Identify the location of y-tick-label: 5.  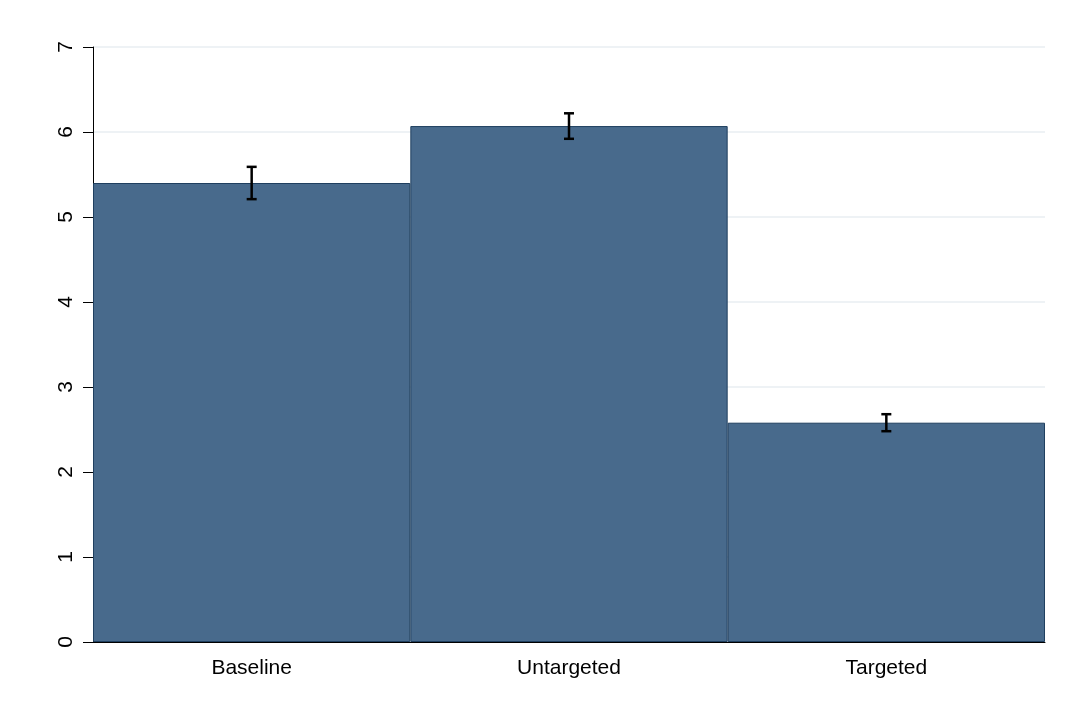
(64, 217).